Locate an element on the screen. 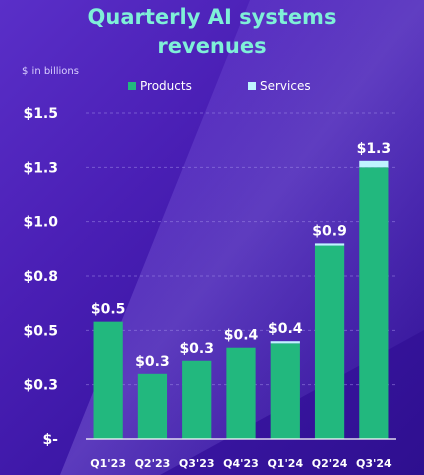 The height and width of the screenshot is (475, 424). data-label: $1.3 is located at coordinates (374, 149).